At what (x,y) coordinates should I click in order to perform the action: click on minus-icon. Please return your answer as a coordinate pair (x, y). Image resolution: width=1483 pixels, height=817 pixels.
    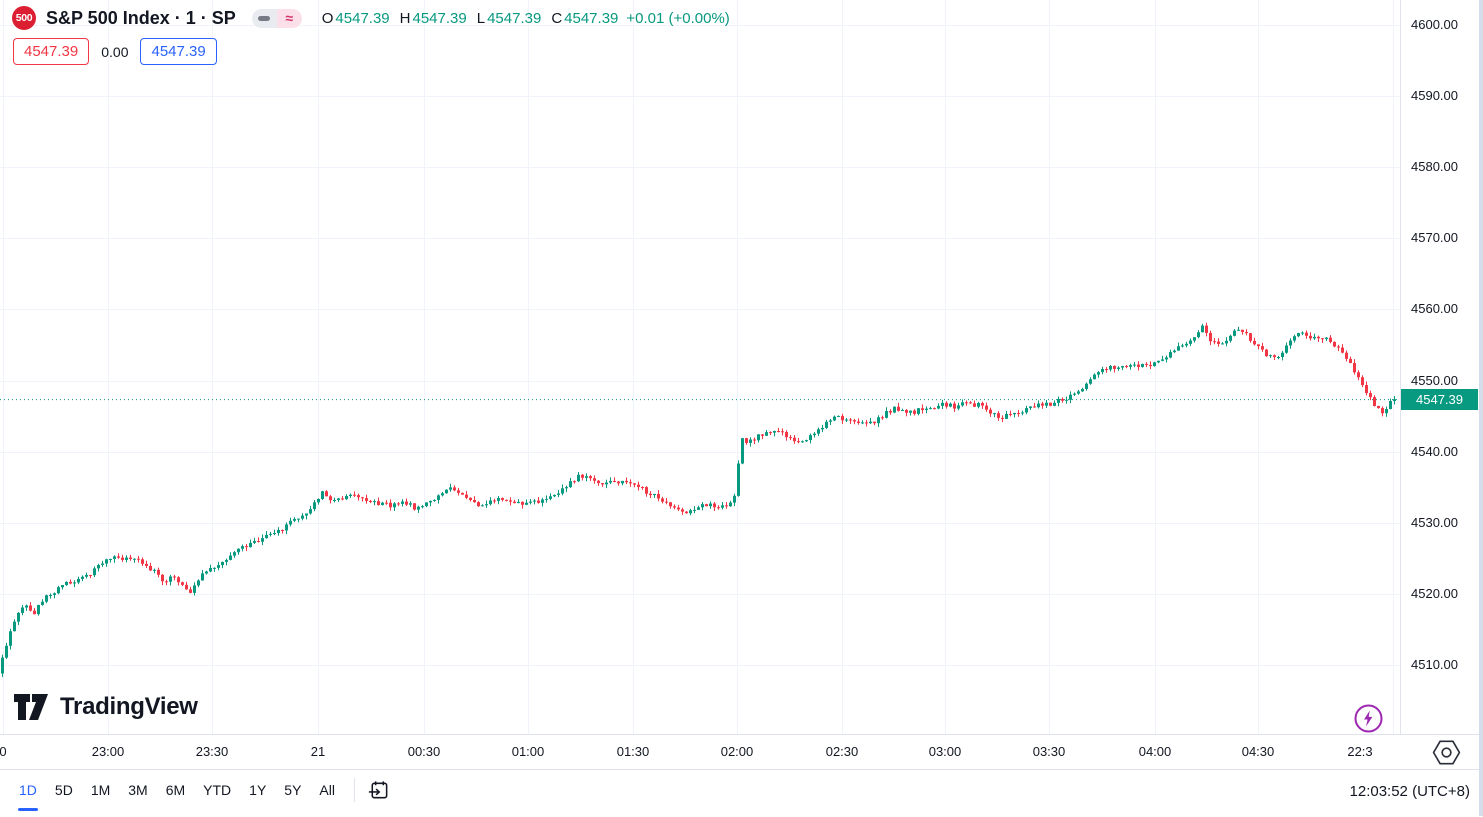
    Looking at the image, I should click on (264, 18).